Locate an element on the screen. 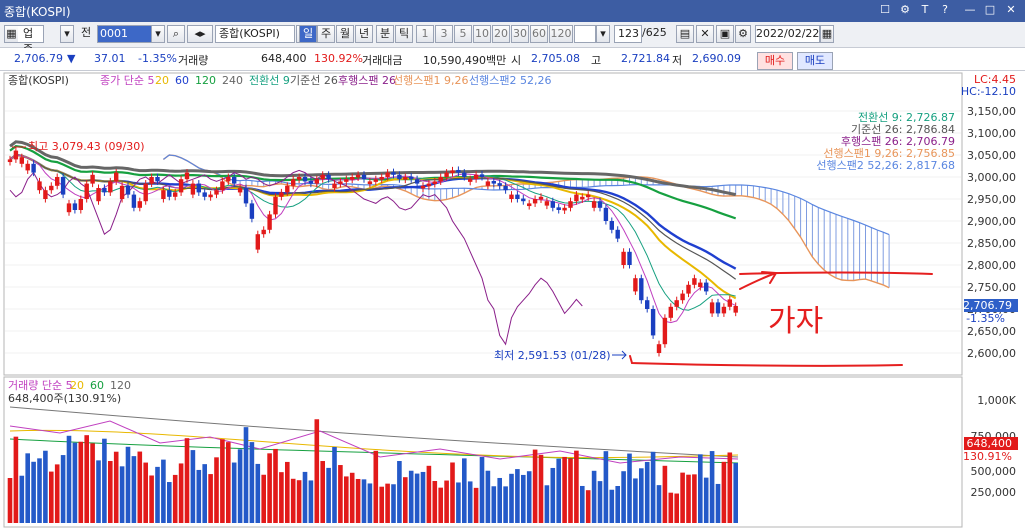 This screenshot has width=1025, height=530. help-icon: ? is located at coordinates (945, 9).